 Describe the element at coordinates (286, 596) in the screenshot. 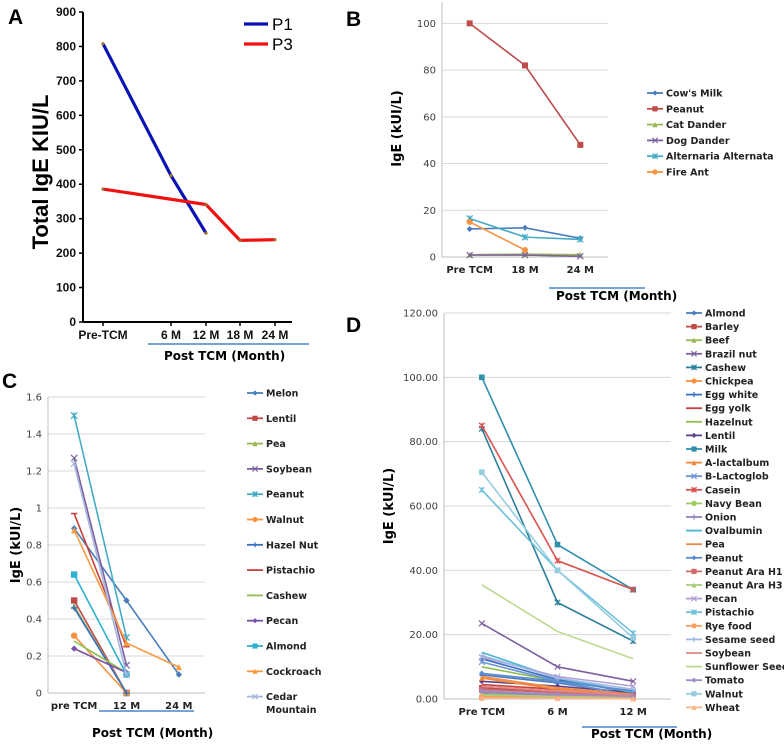

I see `panel-c-legend-cashew-label: Cashew` at that location.